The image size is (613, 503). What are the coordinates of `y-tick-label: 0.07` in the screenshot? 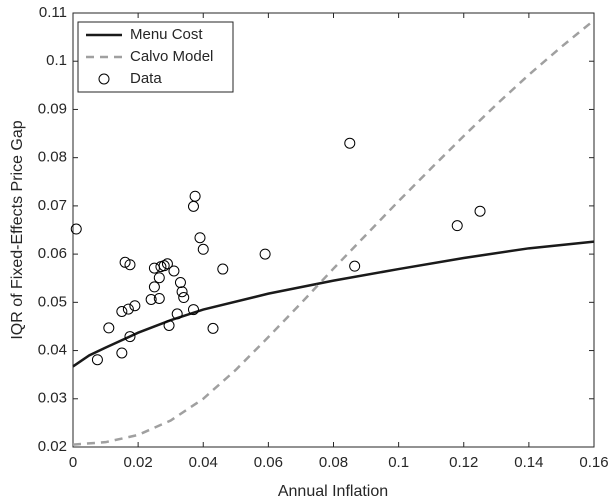 It's located at (52, 205).